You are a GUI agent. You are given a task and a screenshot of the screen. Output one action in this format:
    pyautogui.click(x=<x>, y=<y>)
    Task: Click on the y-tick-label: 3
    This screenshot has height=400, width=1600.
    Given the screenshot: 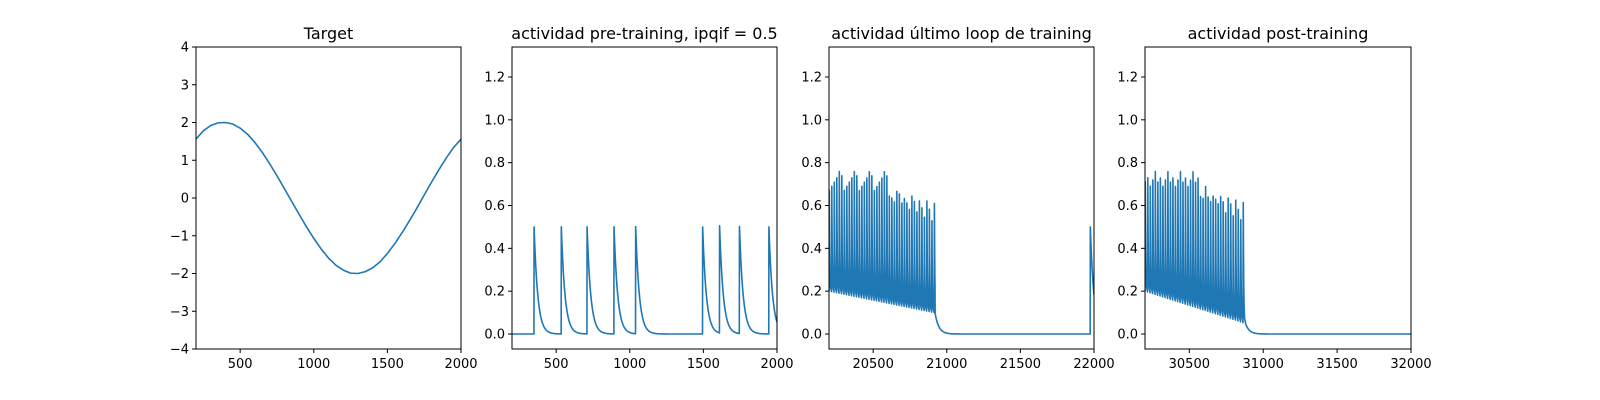 What is the action you would take?
    pyautogui.click(x=185, y=85)
    